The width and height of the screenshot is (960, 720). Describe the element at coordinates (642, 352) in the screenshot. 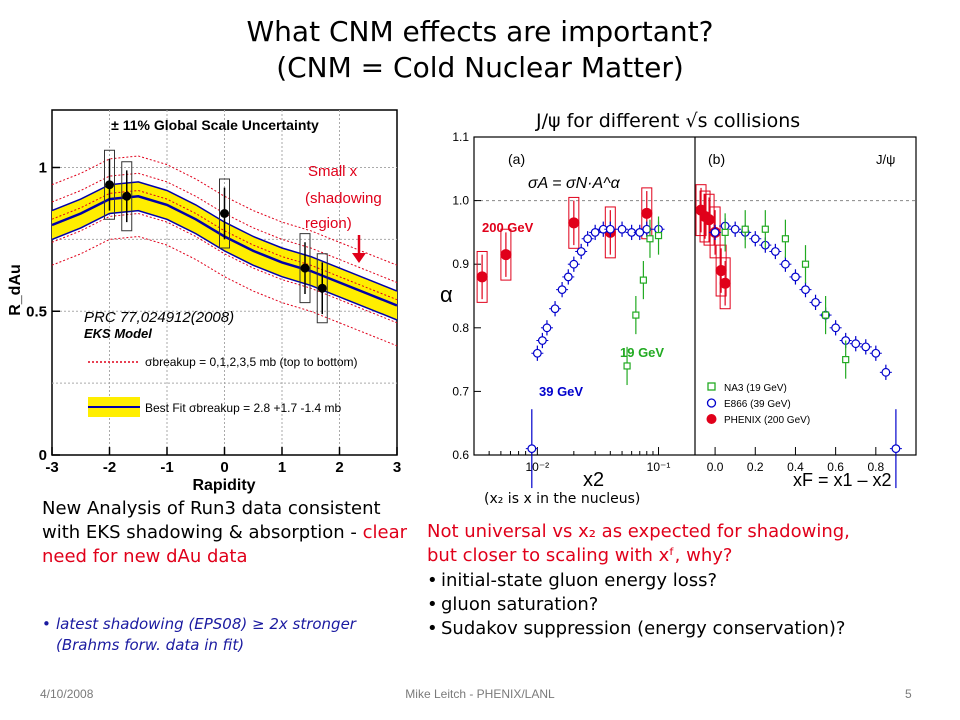

I see `label-19gev: 19 GeV` at that location.